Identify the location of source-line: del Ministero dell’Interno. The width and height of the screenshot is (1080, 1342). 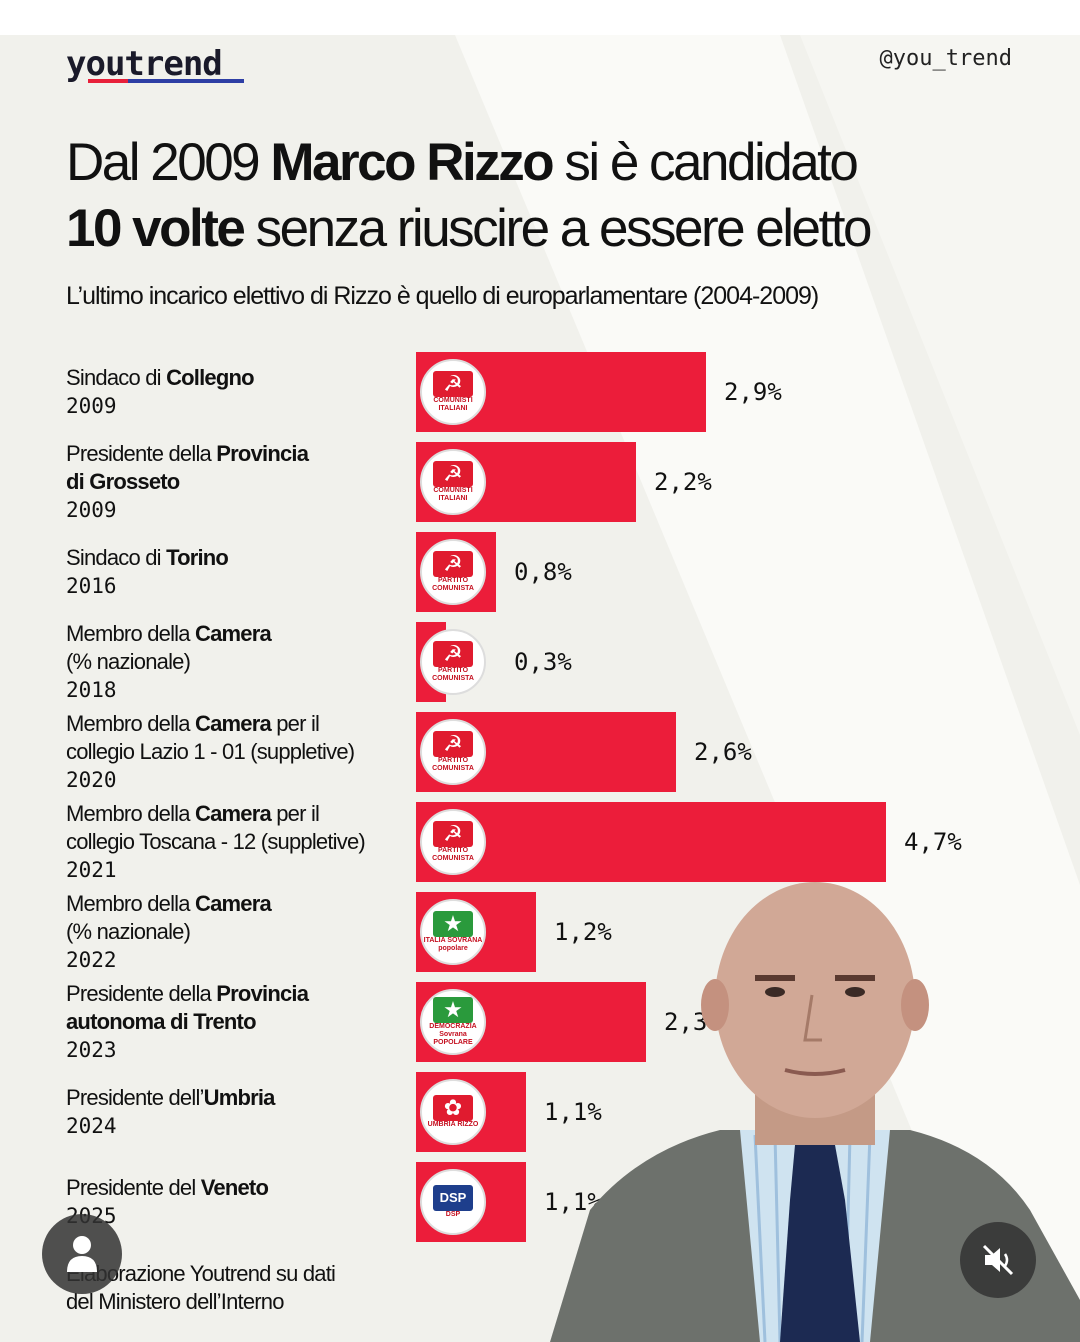
(175, 1301).